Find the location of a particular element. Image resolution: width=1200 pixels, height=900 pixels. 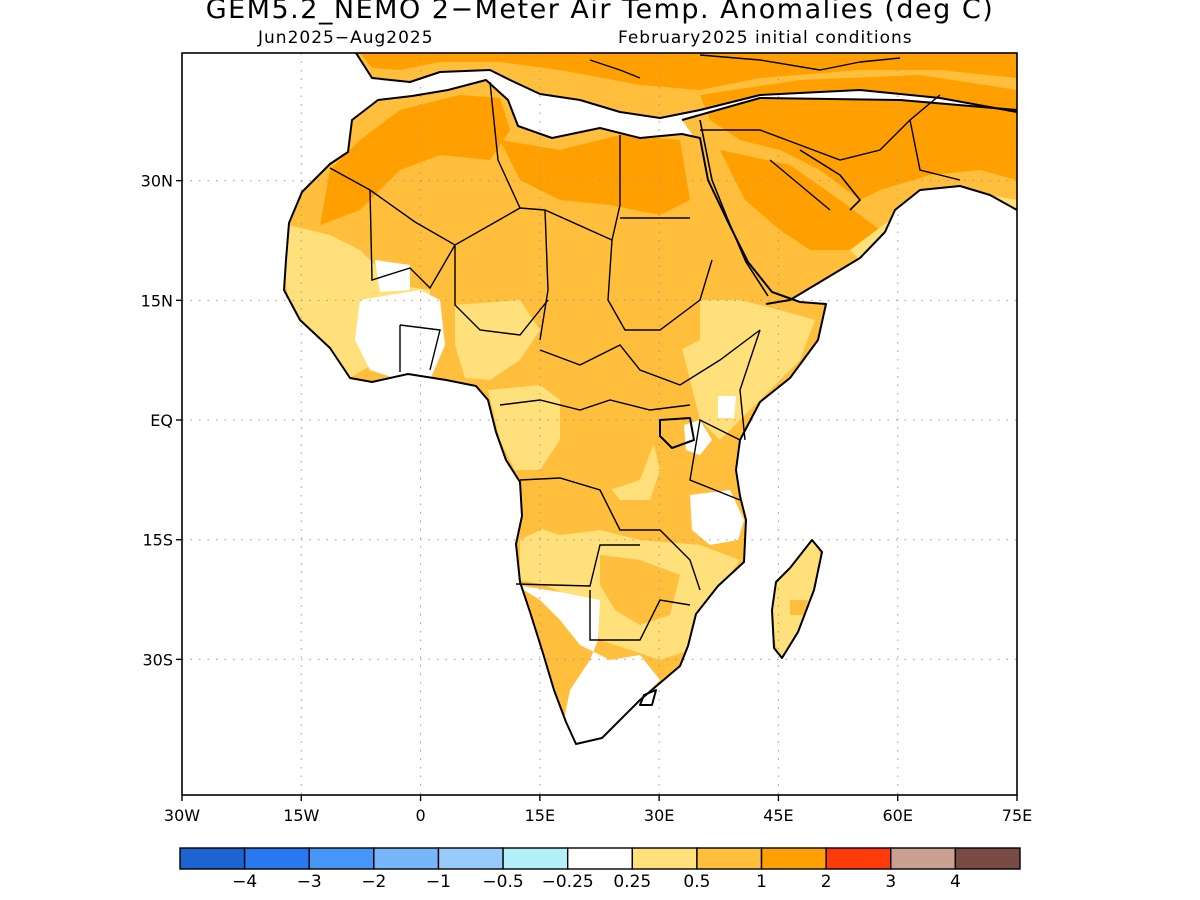

x-tick-label: 15E is located at coordinates (540, 815).